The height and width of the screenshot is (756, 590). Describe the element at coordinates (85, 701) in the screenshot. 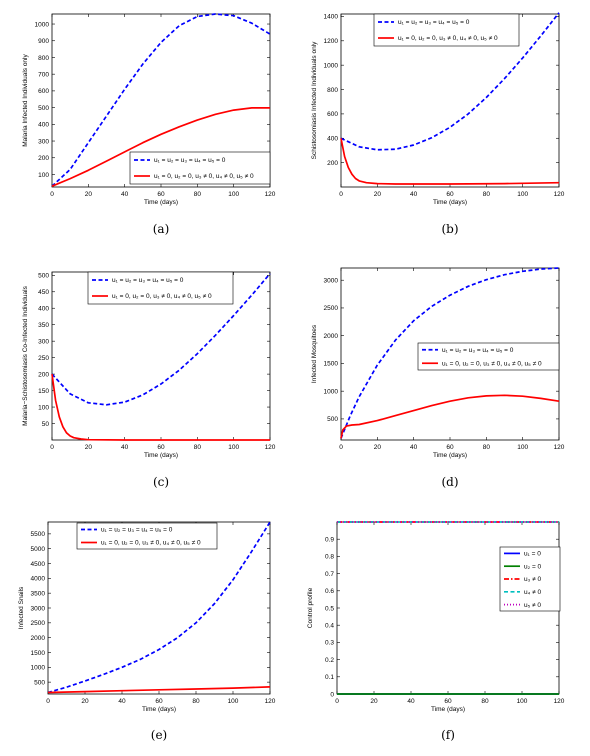

I see `panel-e-xtick-label-1: 20` at that location.